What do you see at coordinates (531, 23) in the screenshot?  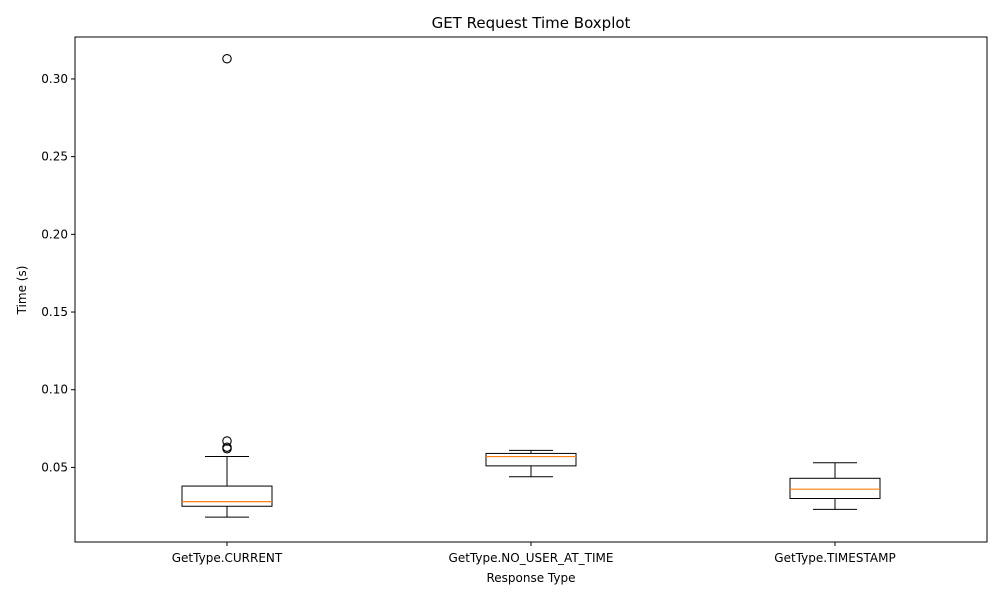 I see `chart-title: GET Request Time Boxplot` at bounding box center [531, 23].